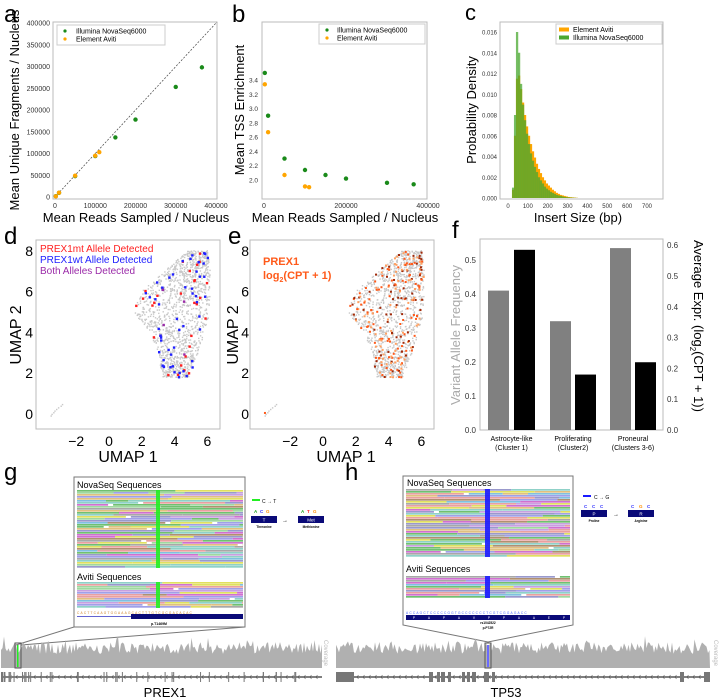 Image resolution: width=720 pixels, height=698 pixels. What do you see at coordinates (111, 35) in the screenshot?
I see `a-legend` at bounding box center [111, 35].